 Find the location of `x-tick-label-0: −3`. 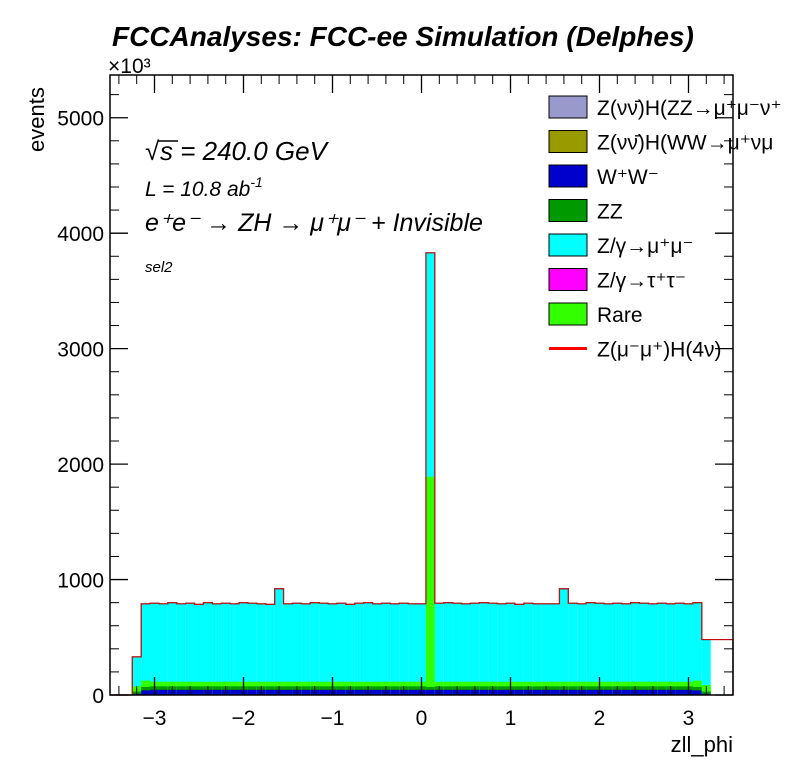

x-tick-label-0: −3 is located at coordinates (155, 718).